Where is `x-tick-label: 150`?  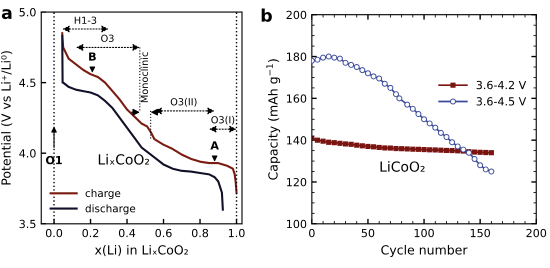 x-tick-label: 150 is located at coordinates (480, 233).